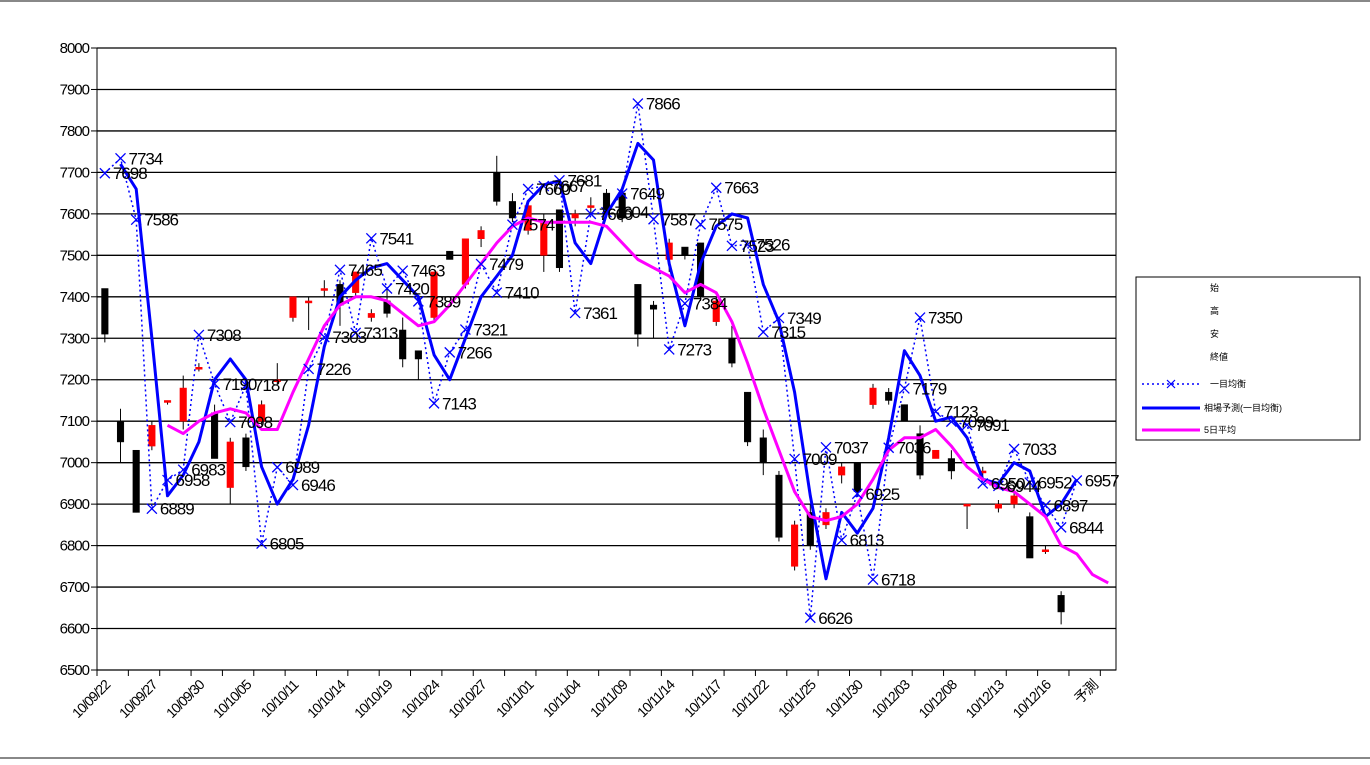 The height and width of the screenshot is (765, 1370). Describe the element at coordinates (75, 587) in the screenshot. I see `y-tick-label: 6700` at that location.